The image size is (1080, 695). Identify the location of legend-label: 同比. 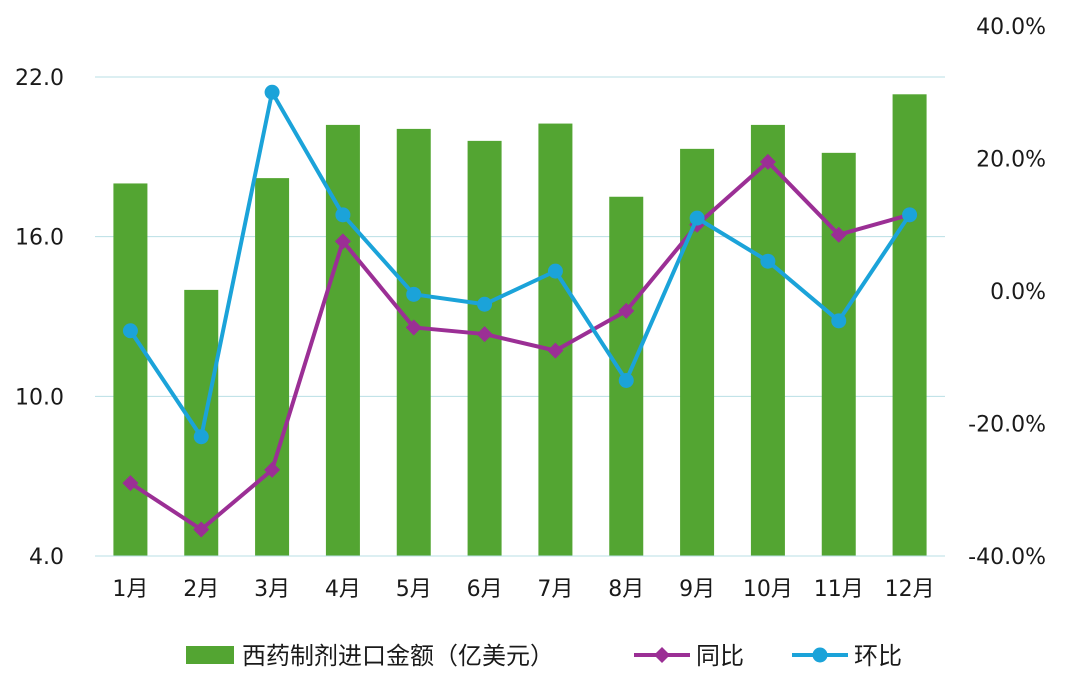
(720, 656).